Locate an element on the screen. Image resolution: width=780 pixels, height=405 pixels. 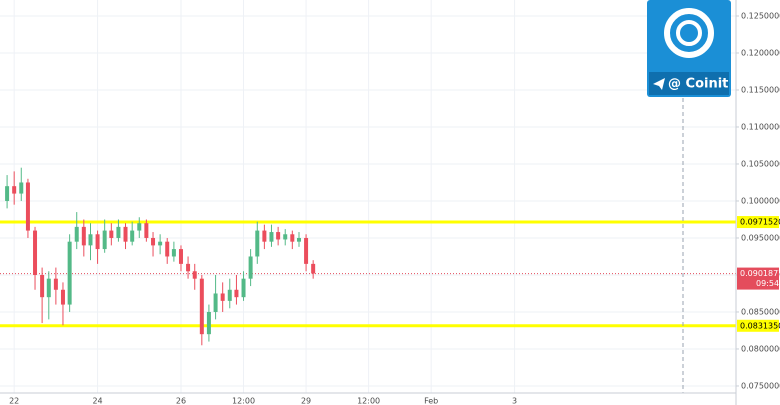
y-tick-label: 0.10000000 is located at coordinates (760, 200).